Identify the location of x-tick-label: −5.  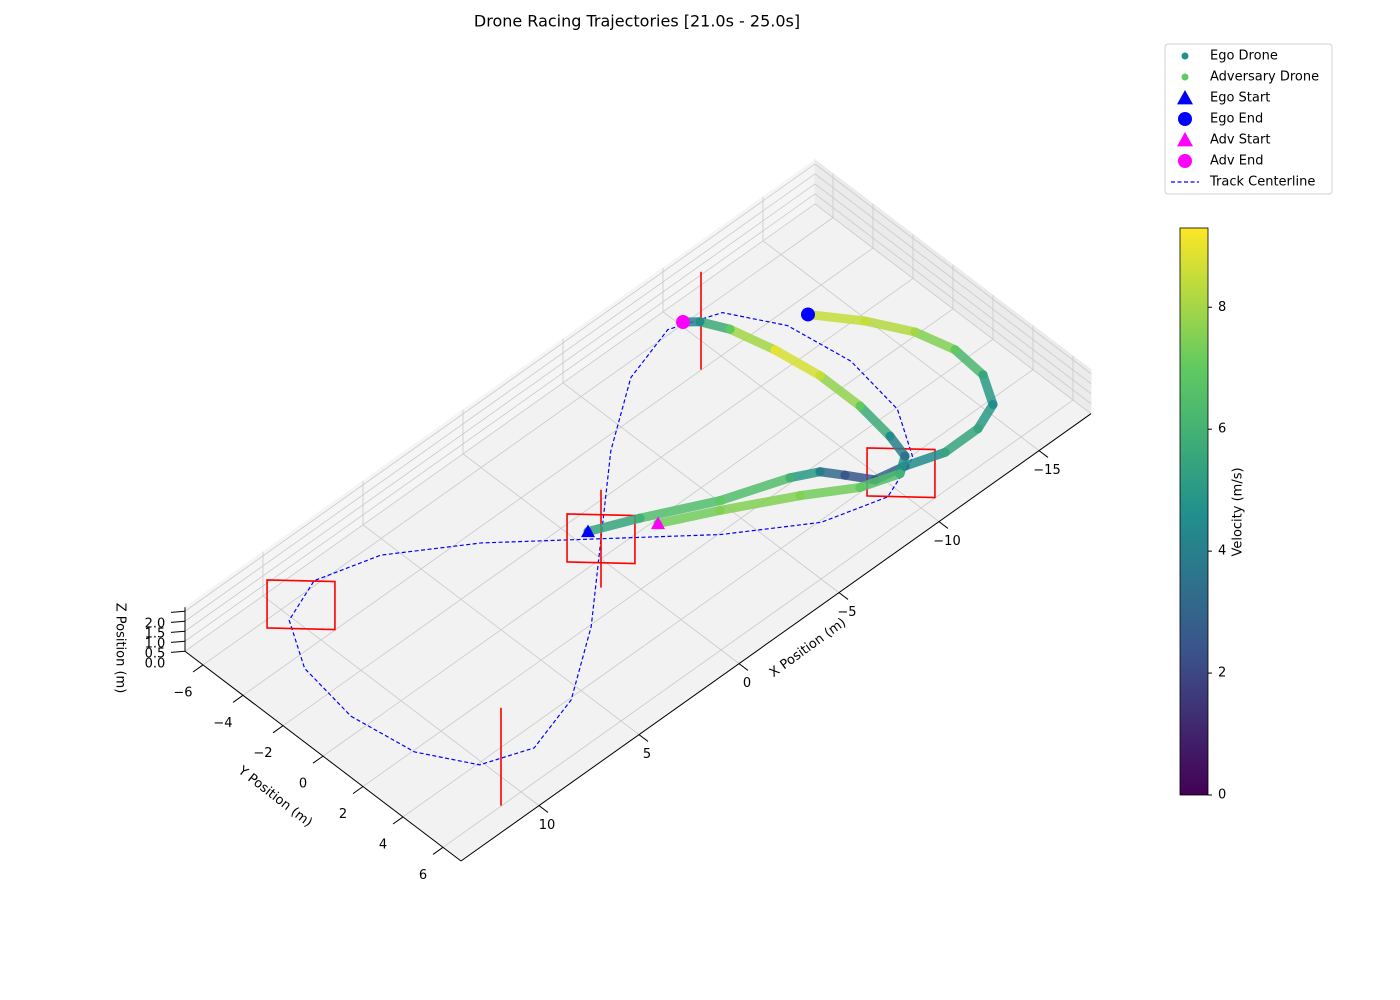
(846, 612).